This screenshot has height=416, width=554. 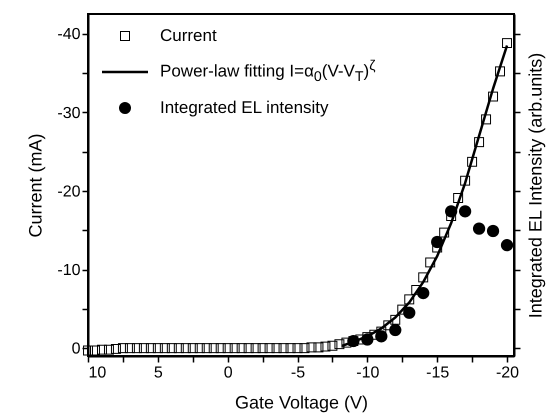 I want to click on x-tick-label: -20, so click(x=508, y=373).